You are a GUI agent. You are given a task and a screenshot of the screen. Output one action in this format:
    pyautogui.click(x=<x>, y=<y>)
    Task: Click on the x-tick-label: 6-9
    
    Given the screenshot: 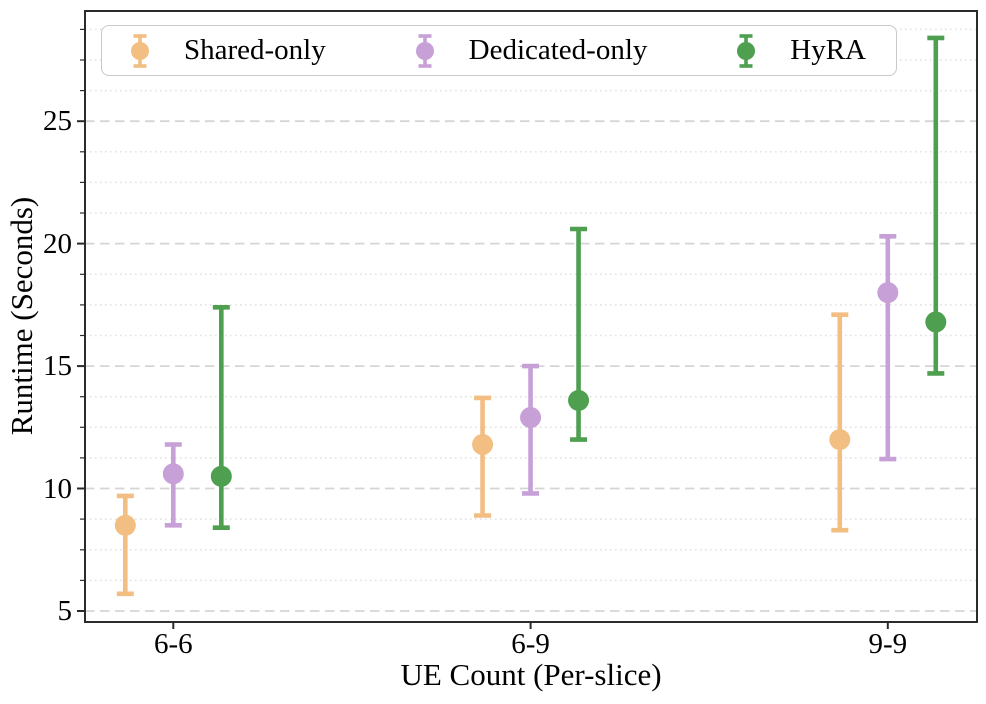 What is the action you would take?
    pyautogui.click(x=530, y=644)
    